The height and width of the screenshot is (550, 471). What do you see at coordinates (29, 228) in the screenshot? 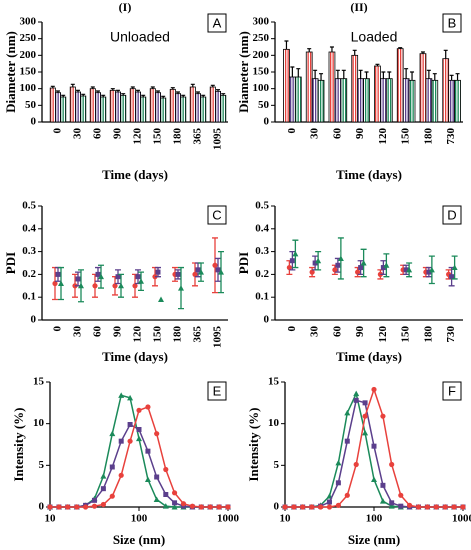
I see `y-tick-label: 0.4` at bounding box center [29, 228].